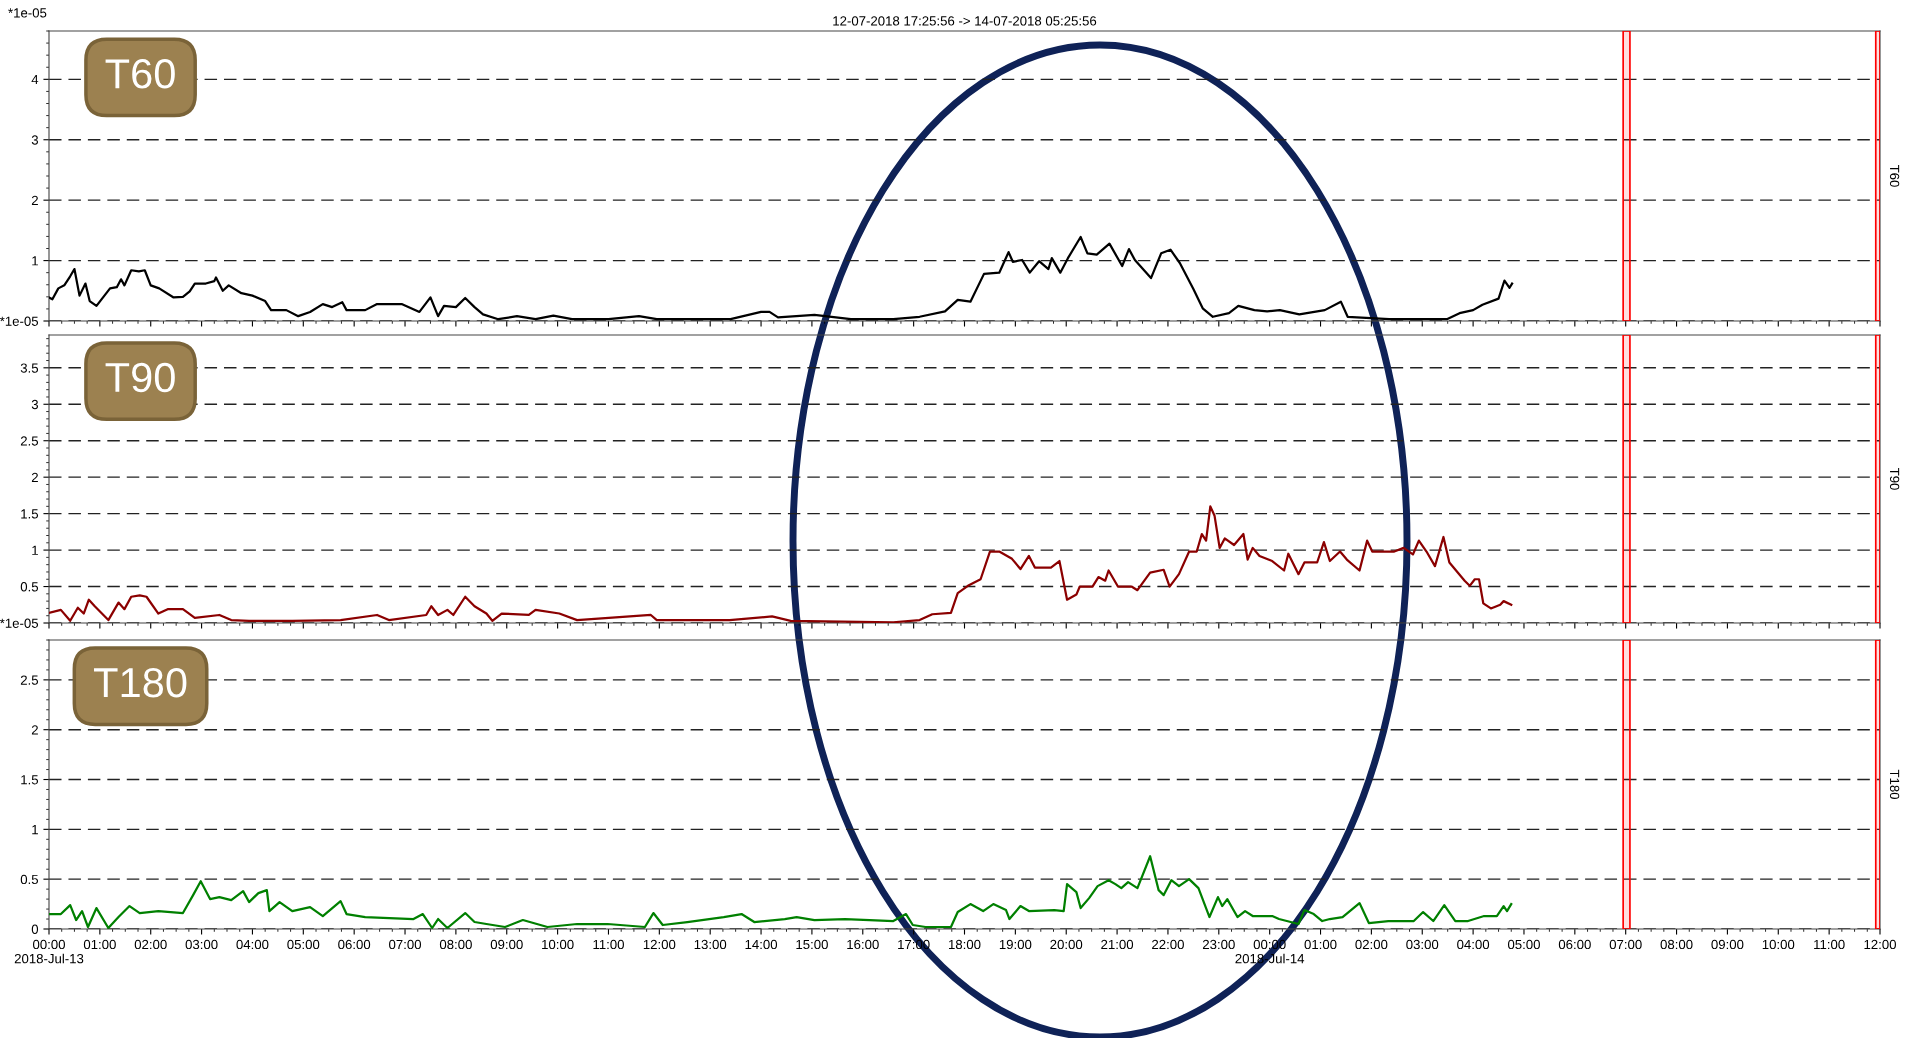 The image size is (1915, 1038). What do you see at coordinates (35, 80) in the screenshot?
I see `y-tick-label: 4` at bounding box center [35, 80].